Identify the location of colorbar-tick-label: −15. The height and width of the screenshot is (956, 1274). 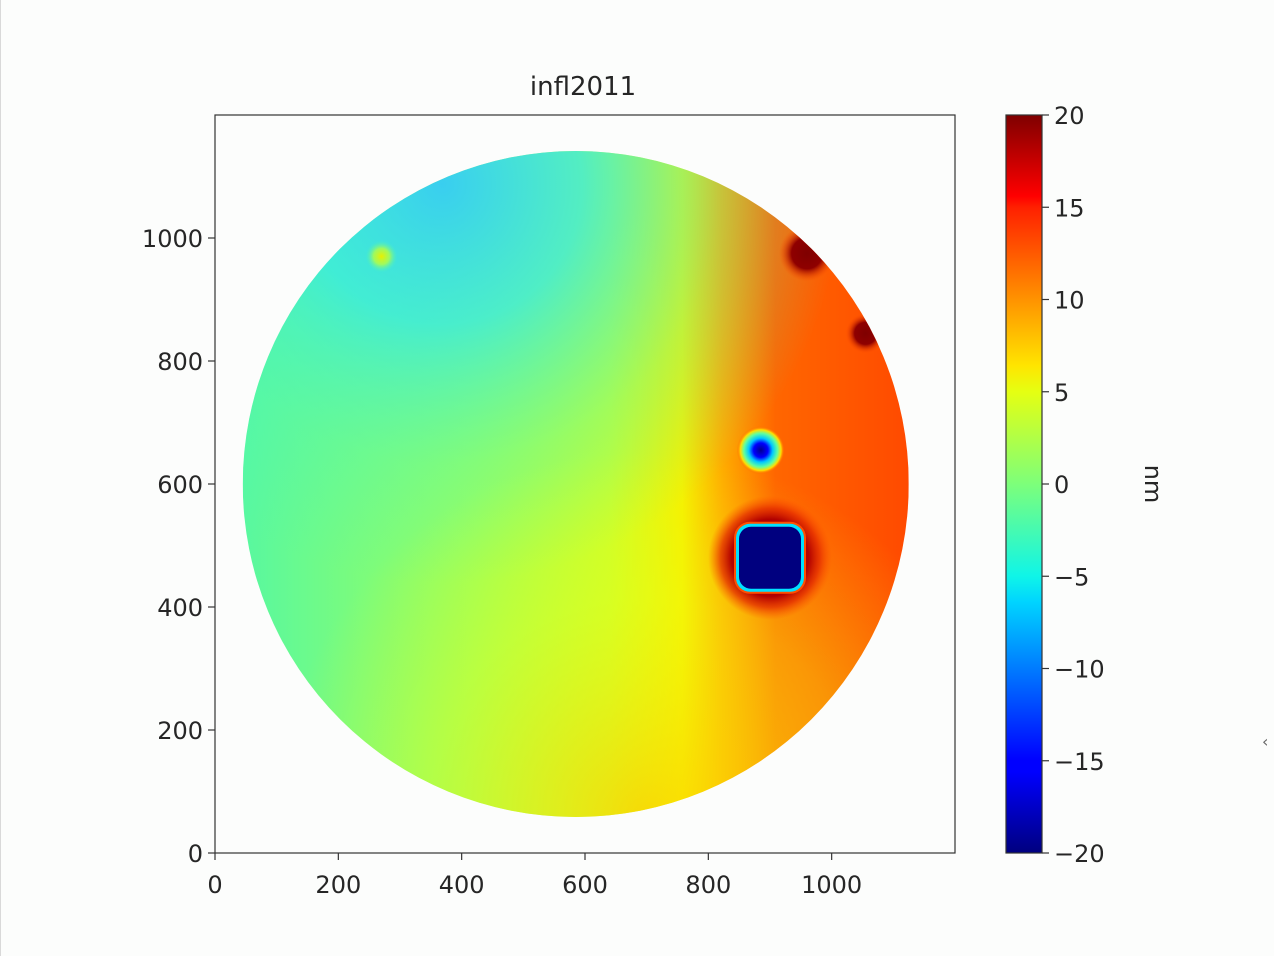
(1079, 762).